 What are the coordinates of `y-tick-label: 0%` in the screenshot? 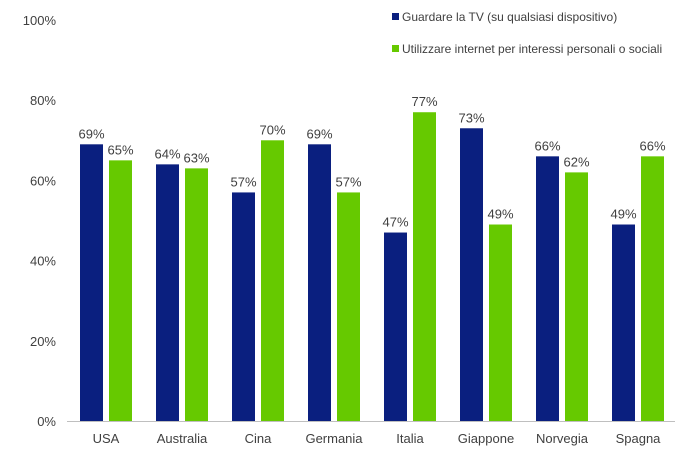 It's located at (46, 421).